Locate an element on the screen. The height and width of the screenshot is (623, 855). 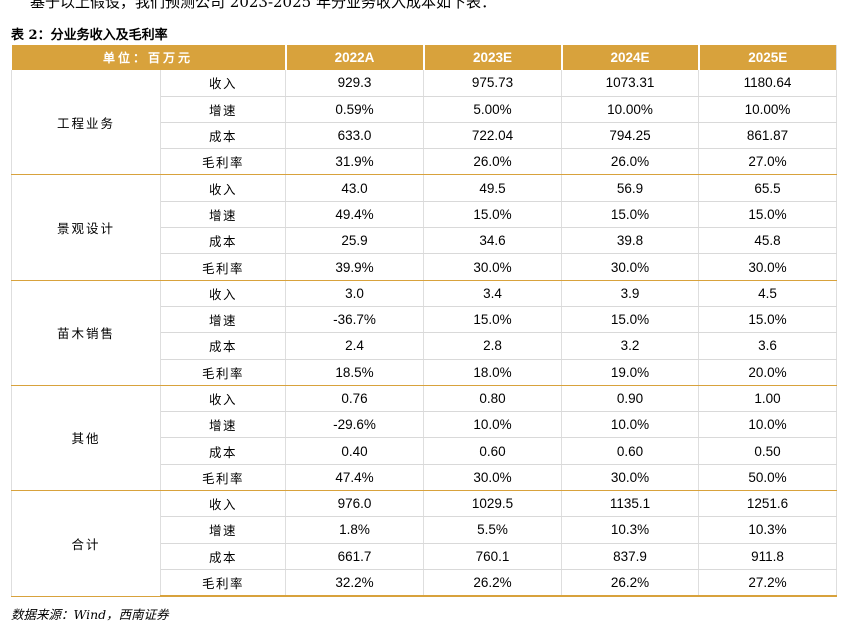
value-cell: 25.9 is located at coordinates (355, 241).